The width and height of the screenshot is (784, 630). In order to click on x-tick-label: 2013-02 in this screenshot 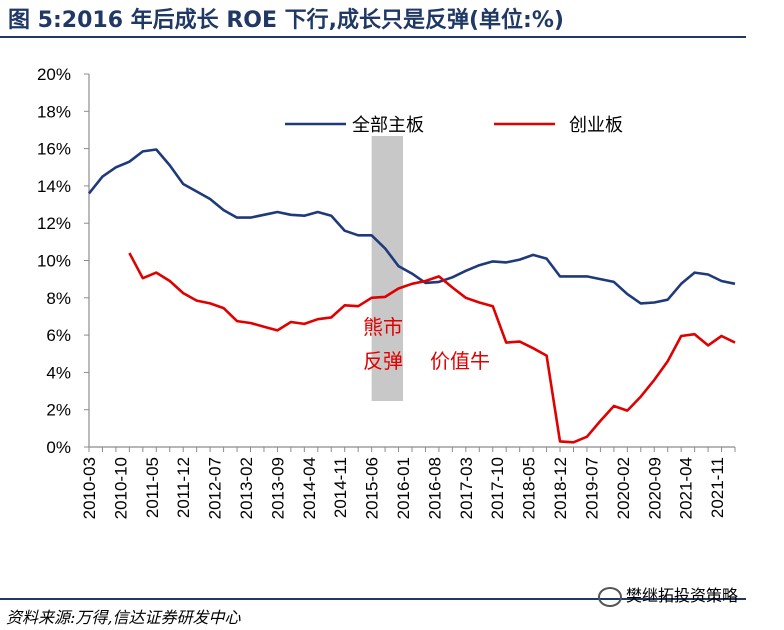, I will do `click(246, 488)`.